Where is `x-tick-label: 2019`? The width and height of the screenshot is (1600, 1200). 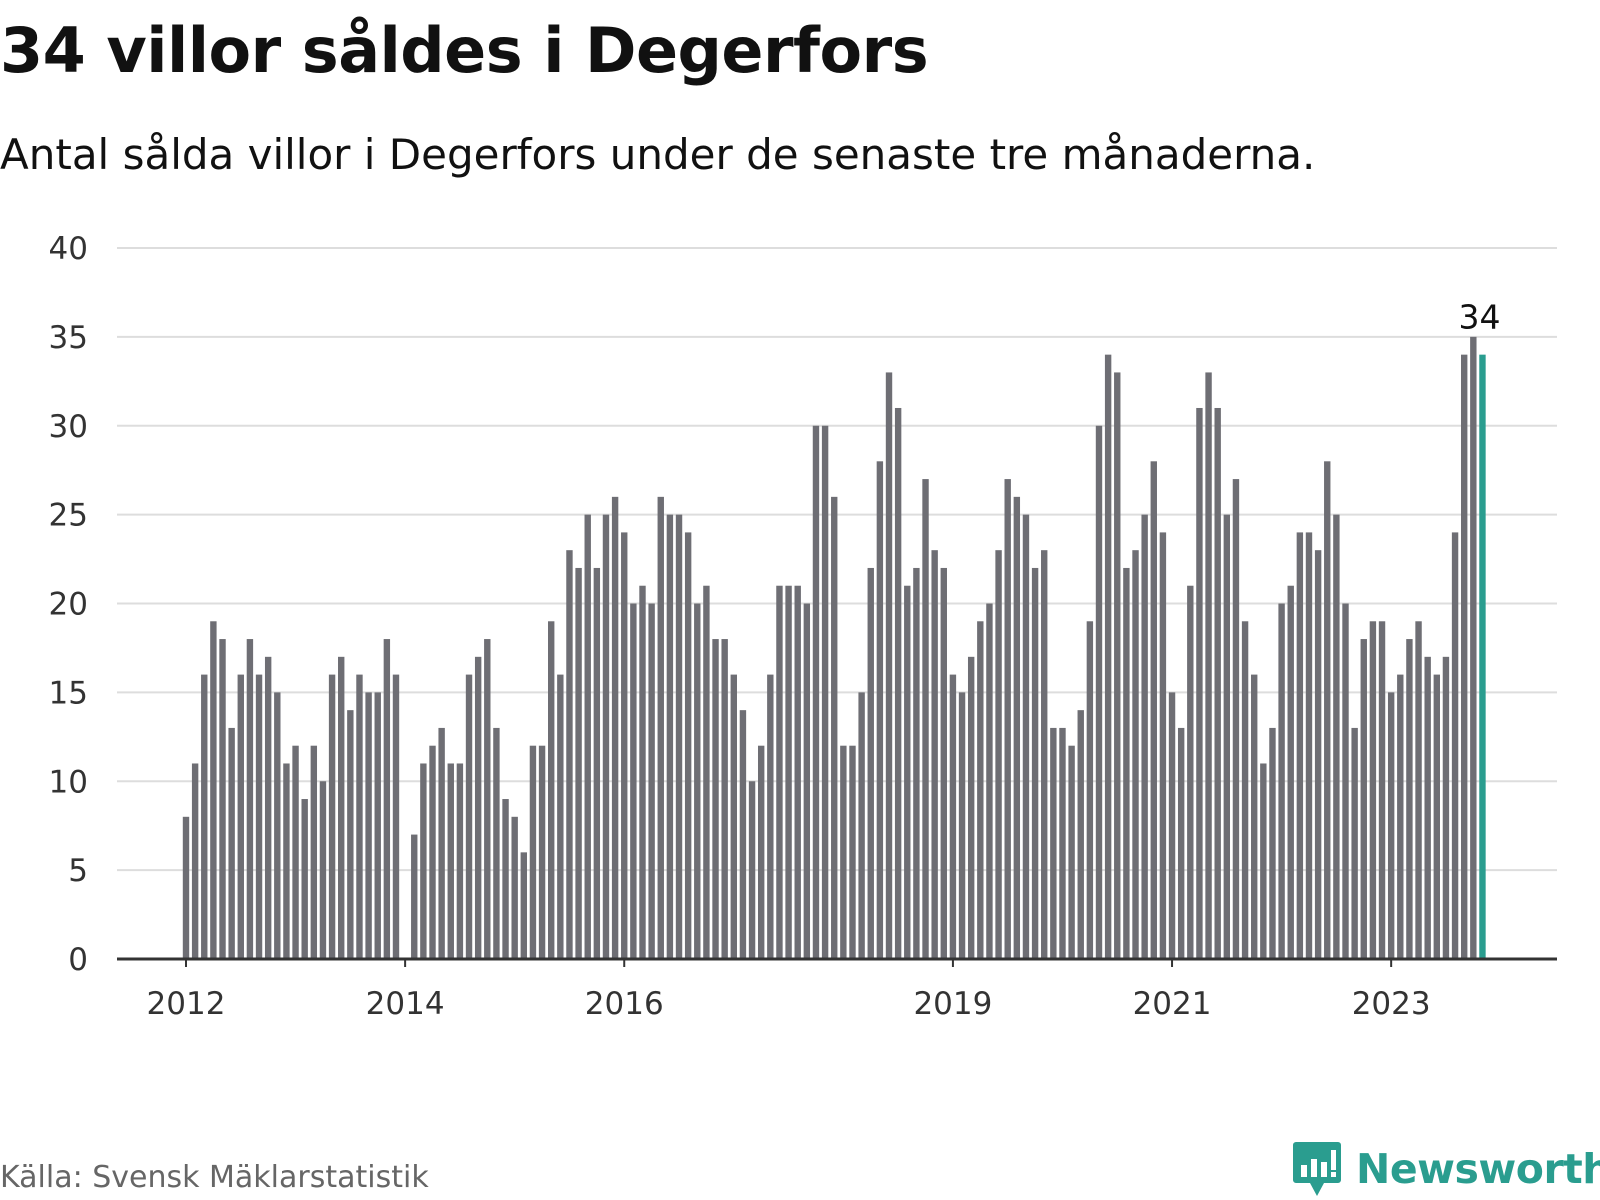 x-tick-label: 2019 is located at coordinates (952, 1004).